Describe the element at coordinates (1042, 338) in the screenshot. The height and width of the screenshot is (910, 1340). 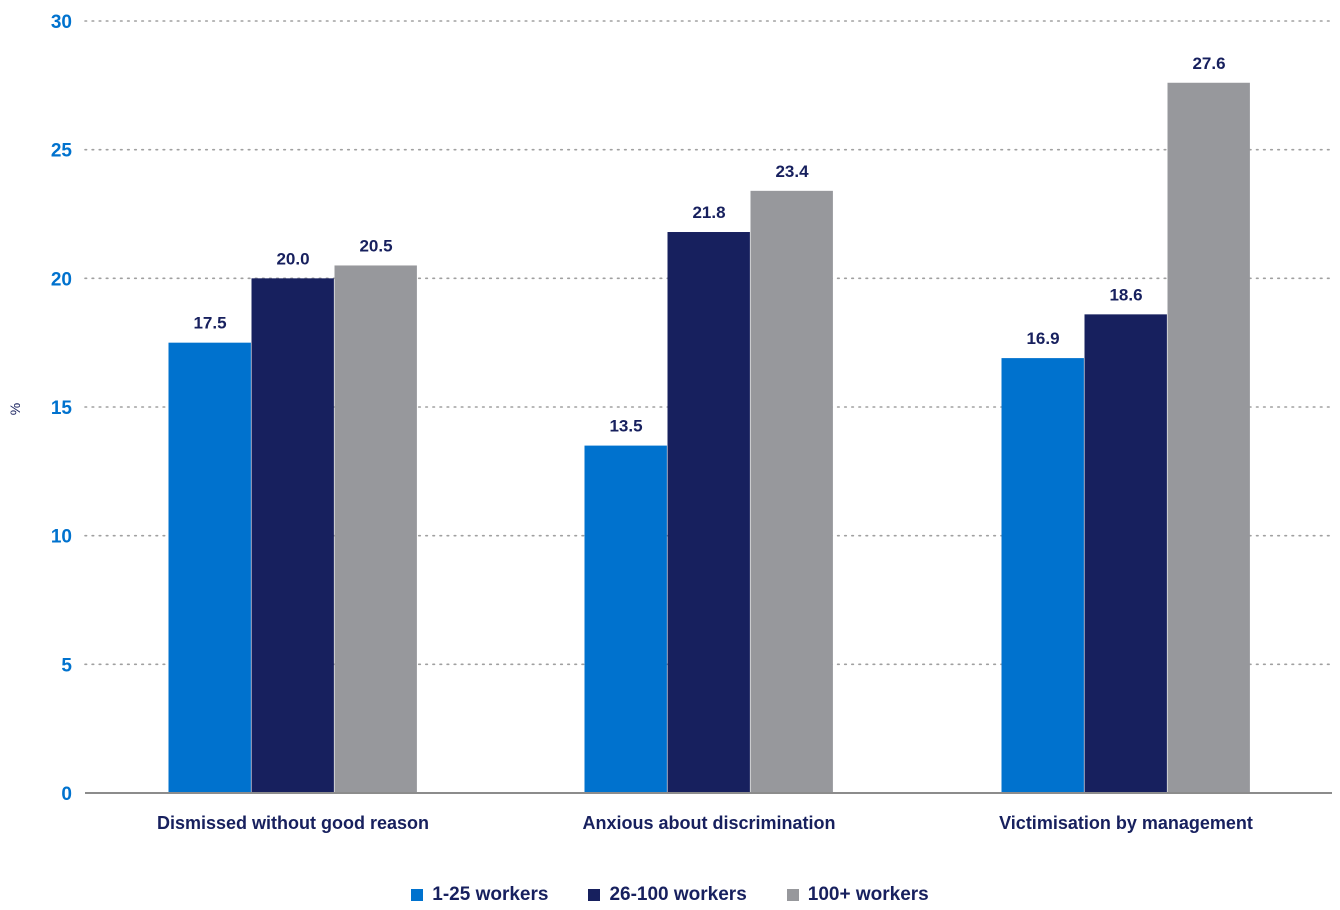
I see `data-label: 16.9` at that location.